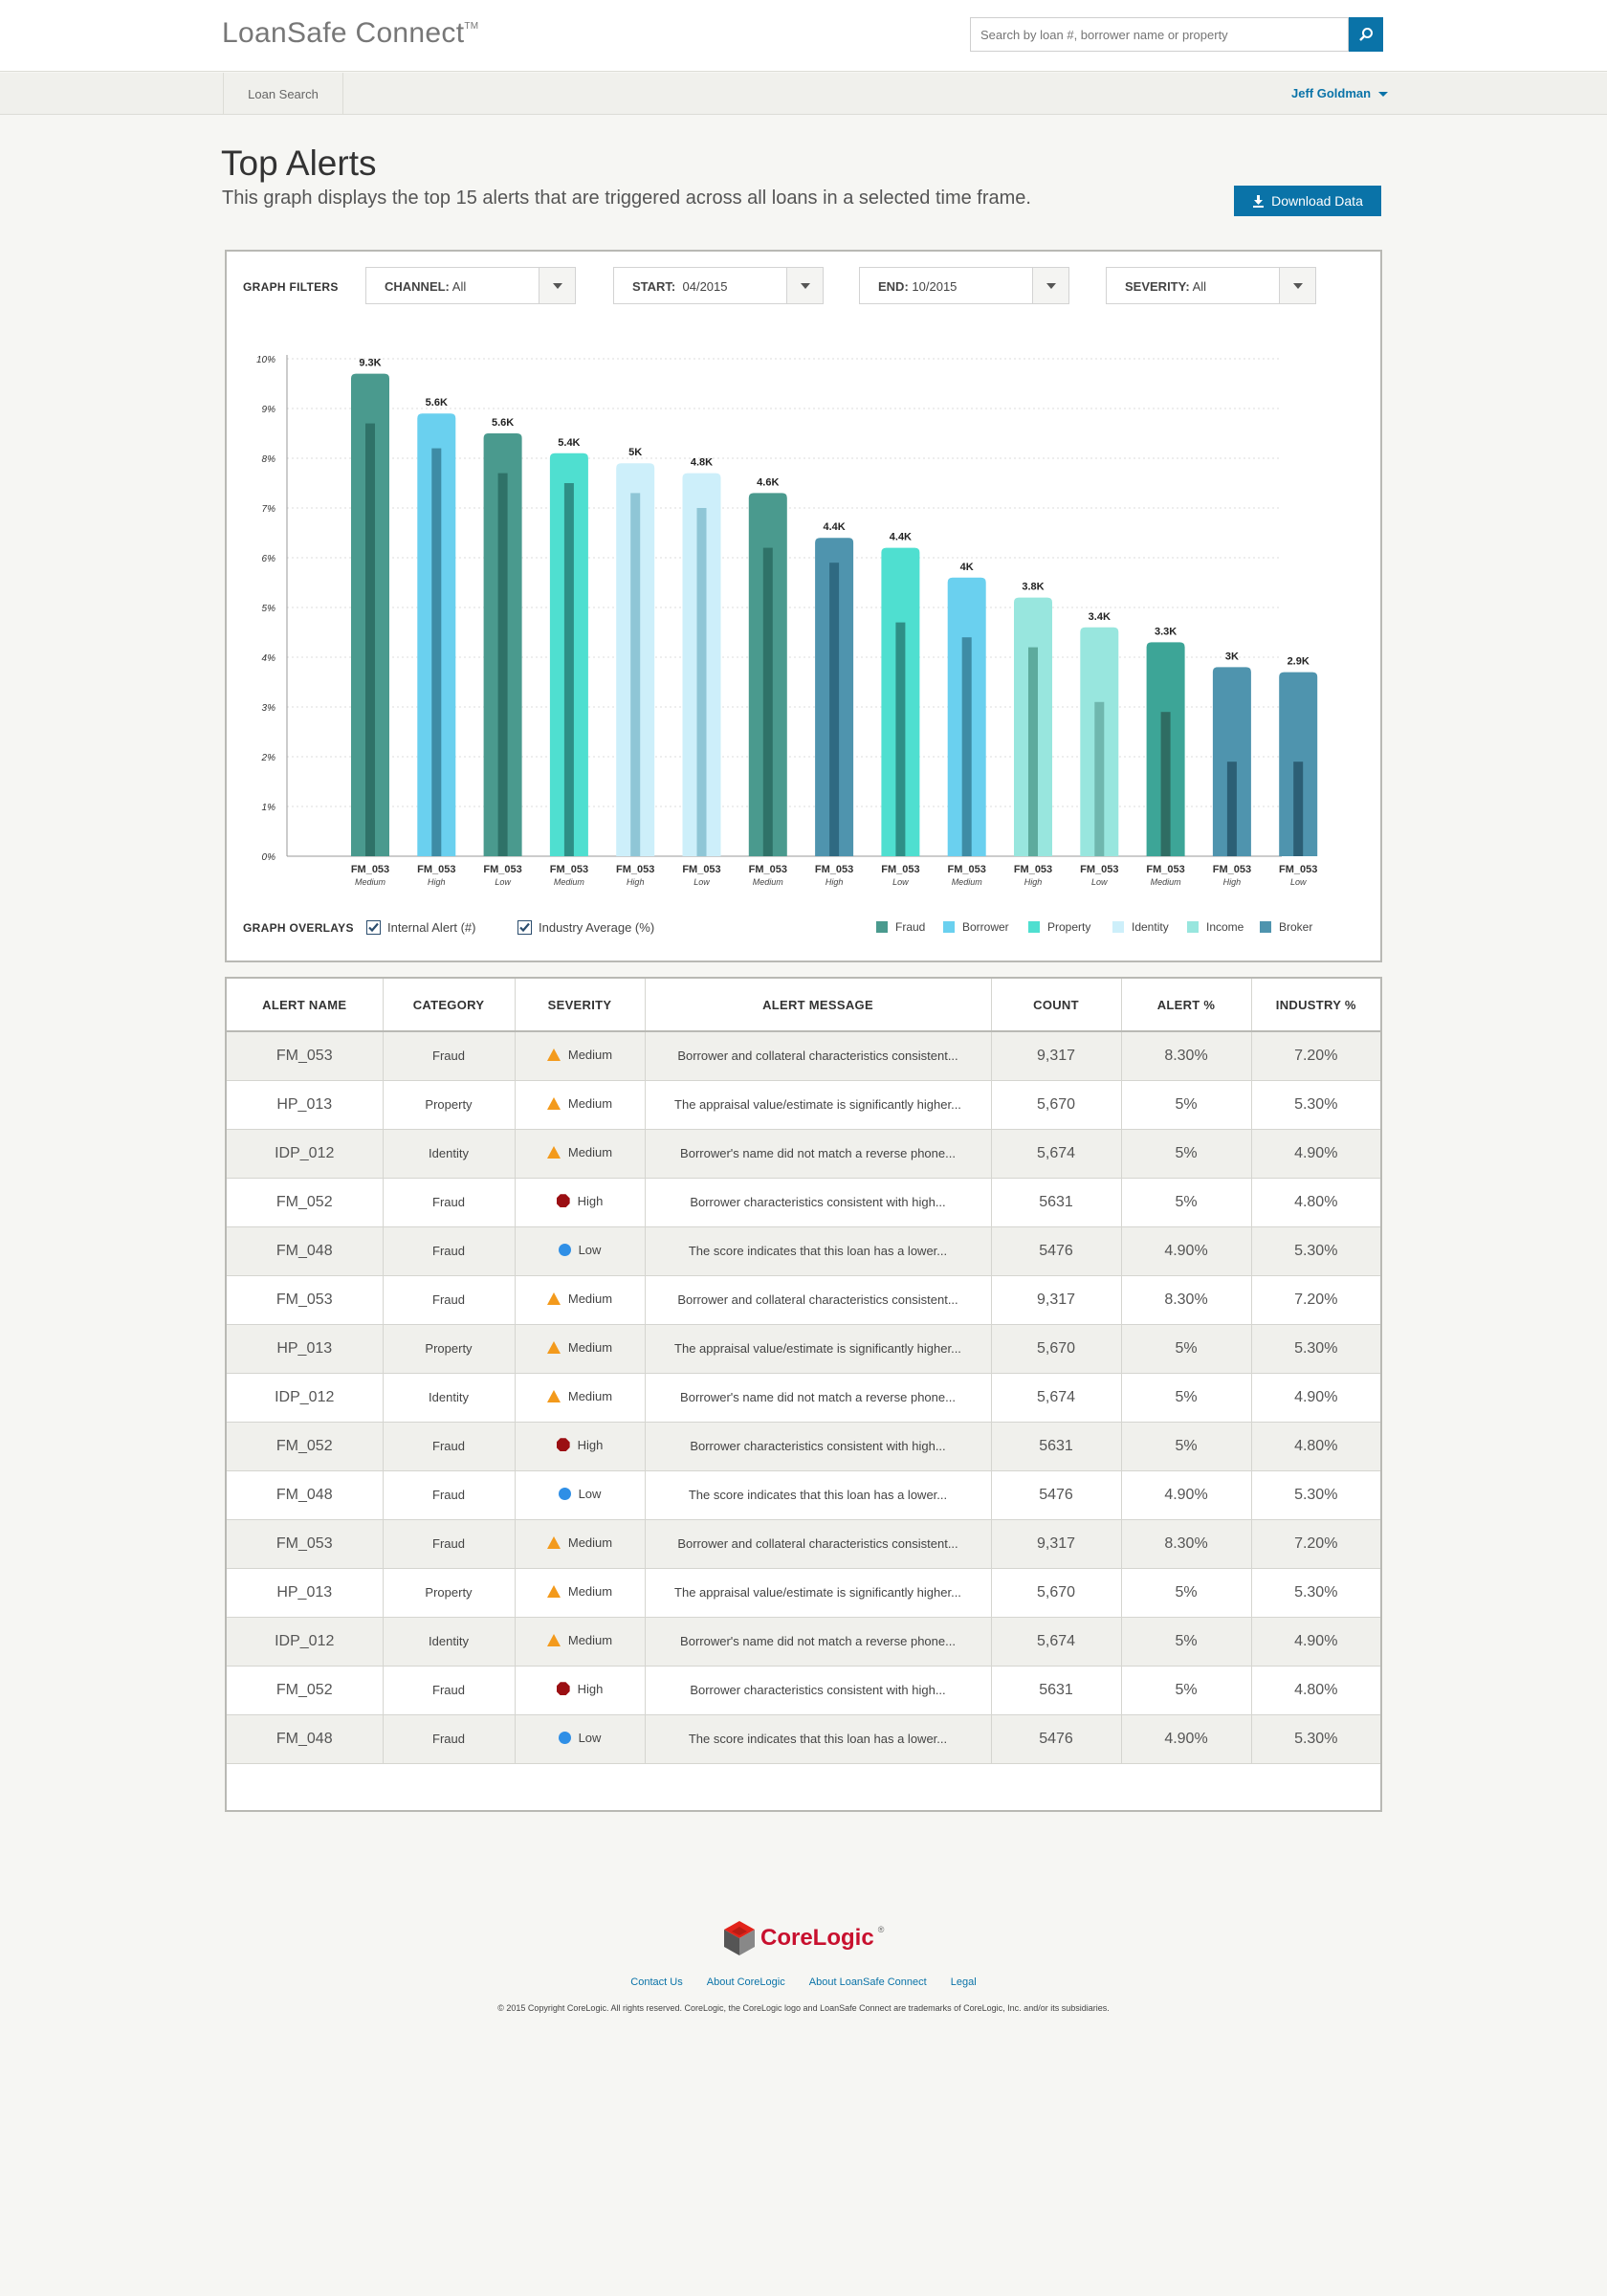  I want to click on x-tick-sublabel: High, so click(1232, 882).